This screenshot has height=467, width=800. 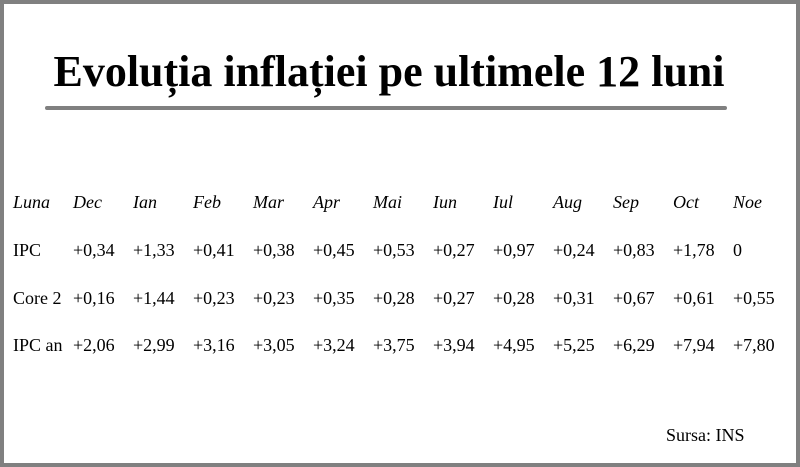 I want to click on title: Evoluția inflației pe ultimele 12 luni, so click(x=389, y=71).